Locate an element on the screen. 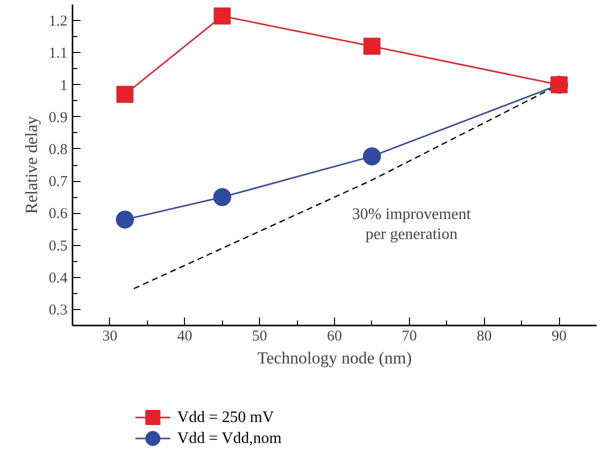 The image size is (600, 463). y-axis-title: Relative delay is located at coordinates (31, 165).